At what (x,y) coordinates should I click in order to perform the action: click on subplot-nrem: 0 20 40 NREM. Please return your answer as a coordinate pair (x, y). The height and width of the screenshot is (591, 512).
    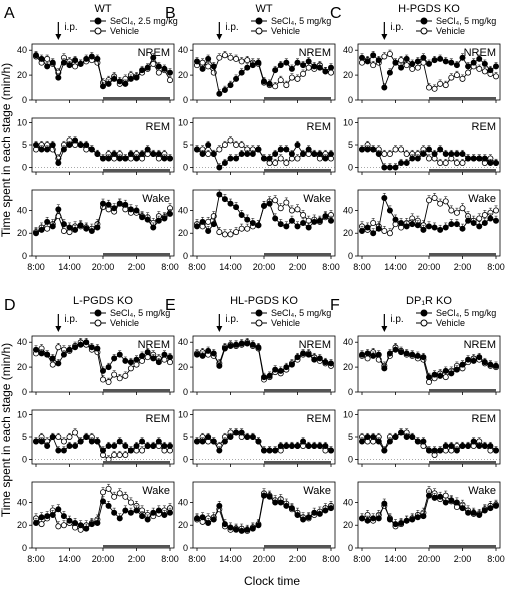
    Looking at the image, I should click on (96, 366).